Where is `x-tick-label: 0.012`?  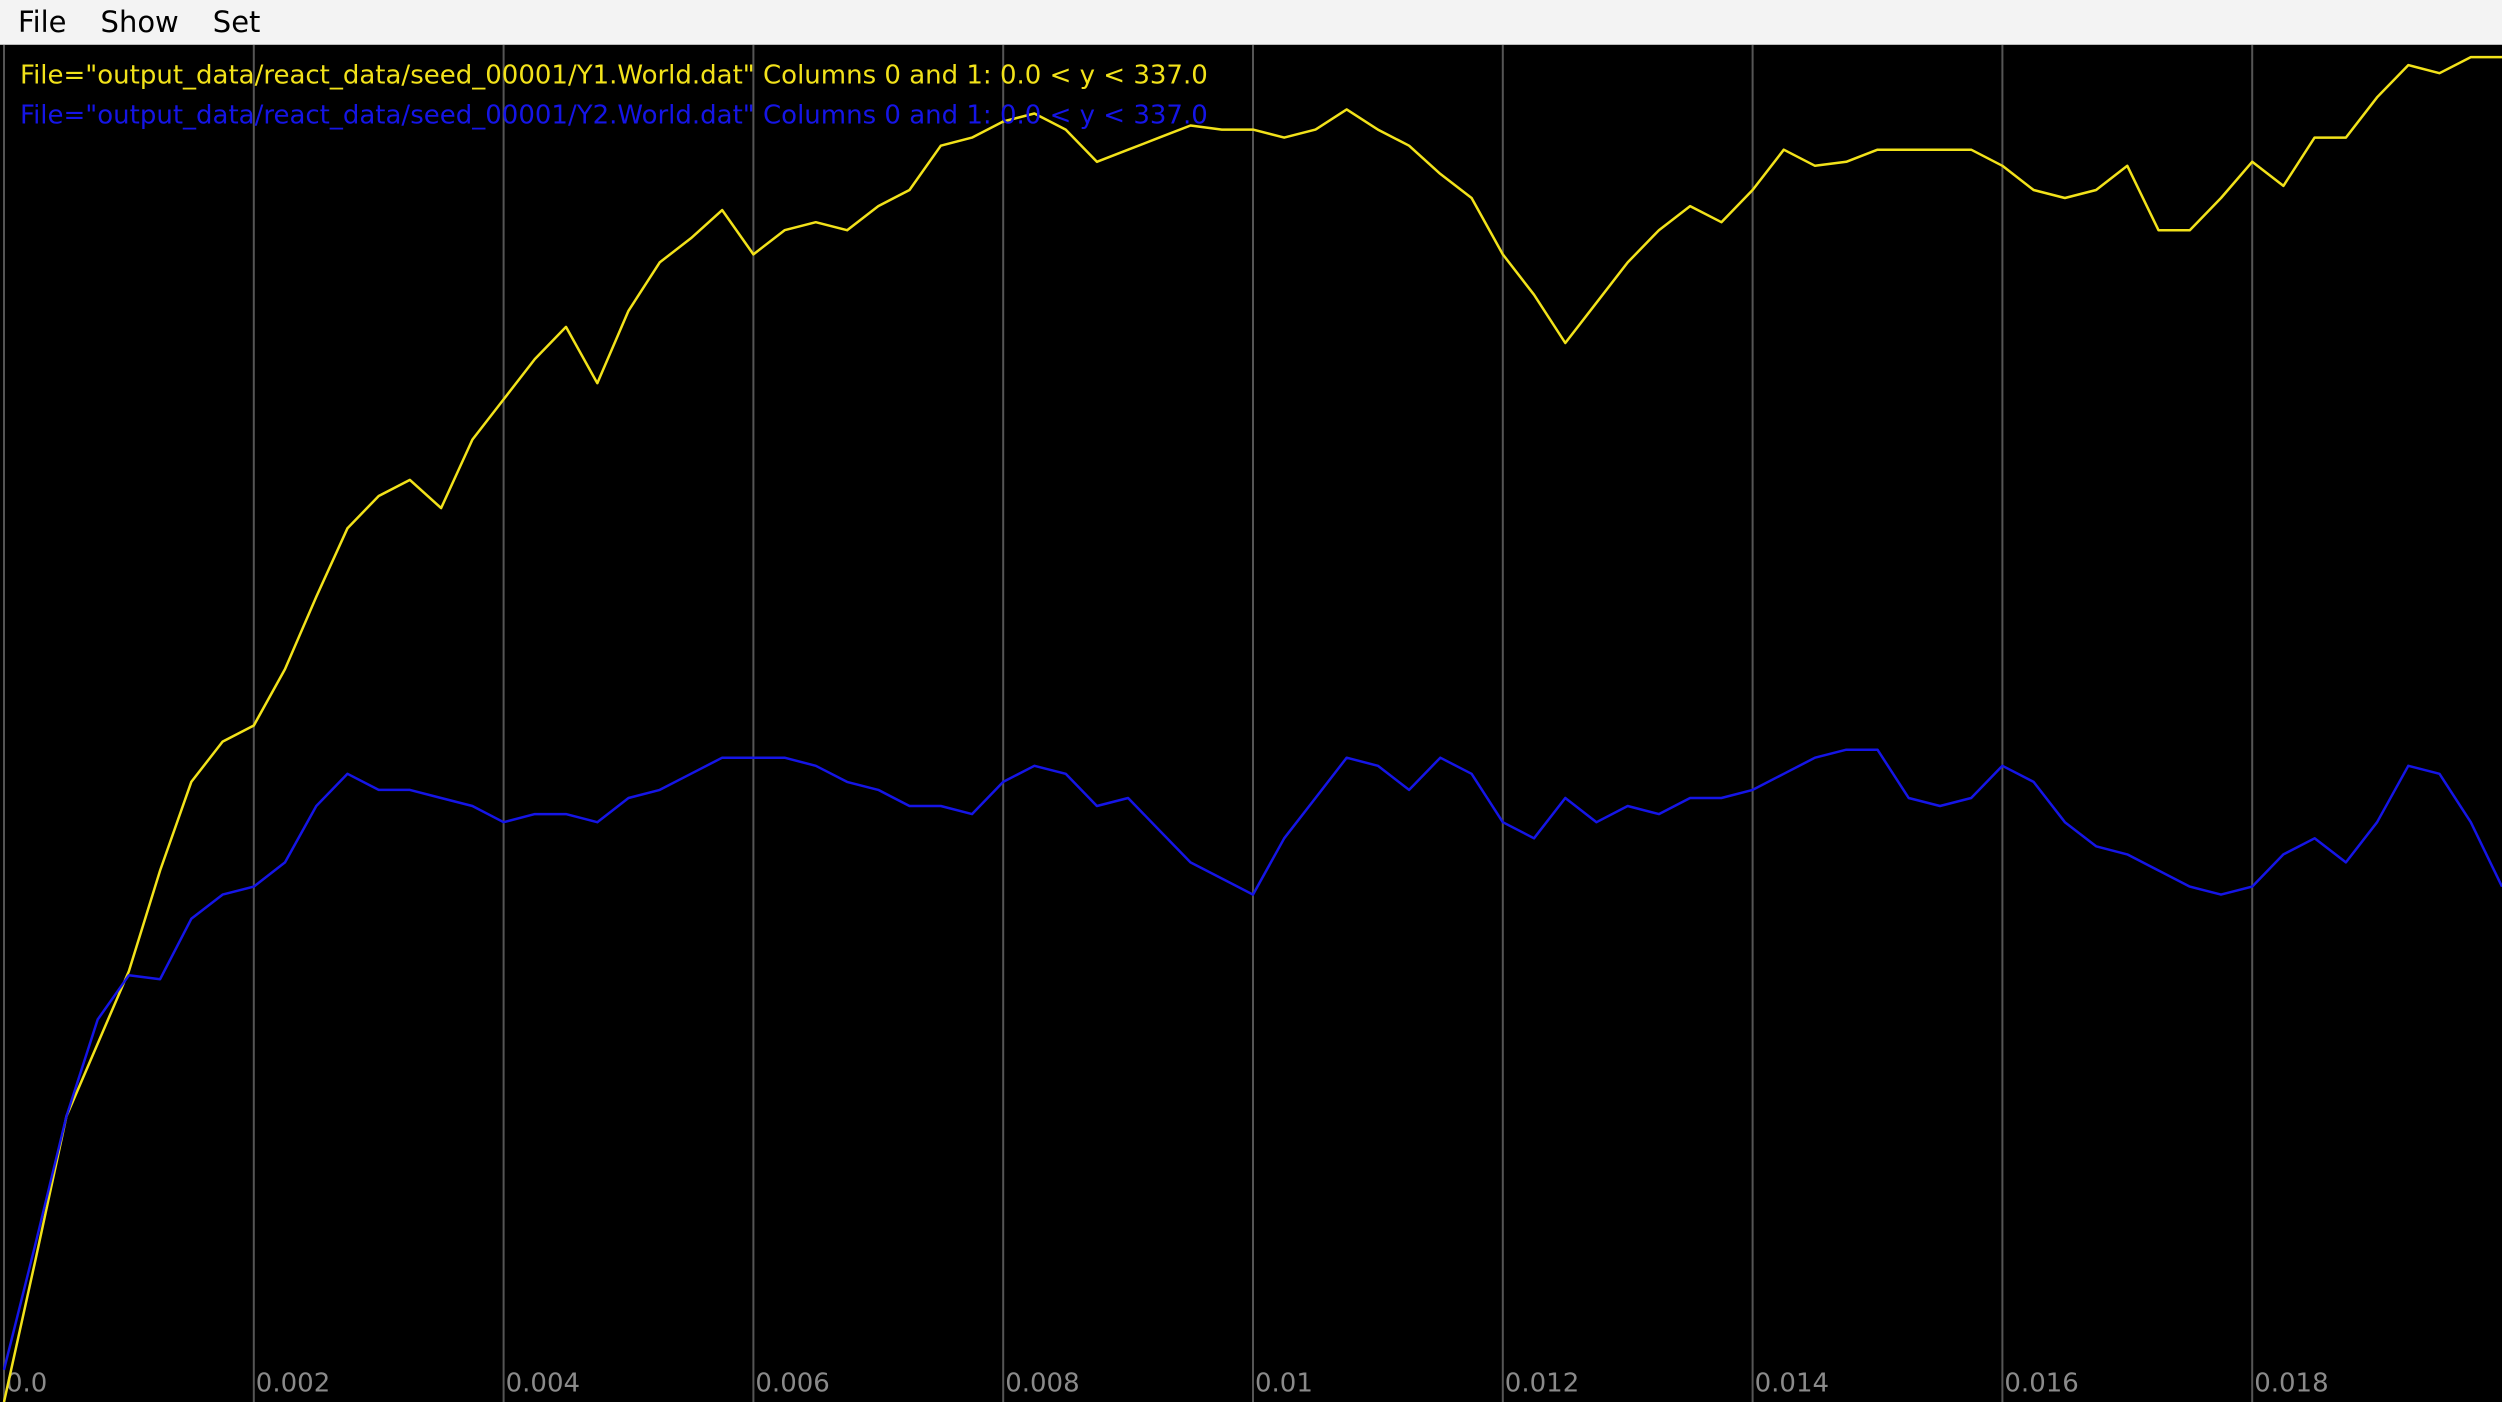
x-tick-label: 0.012 is located at coordinates (1542, 1384).